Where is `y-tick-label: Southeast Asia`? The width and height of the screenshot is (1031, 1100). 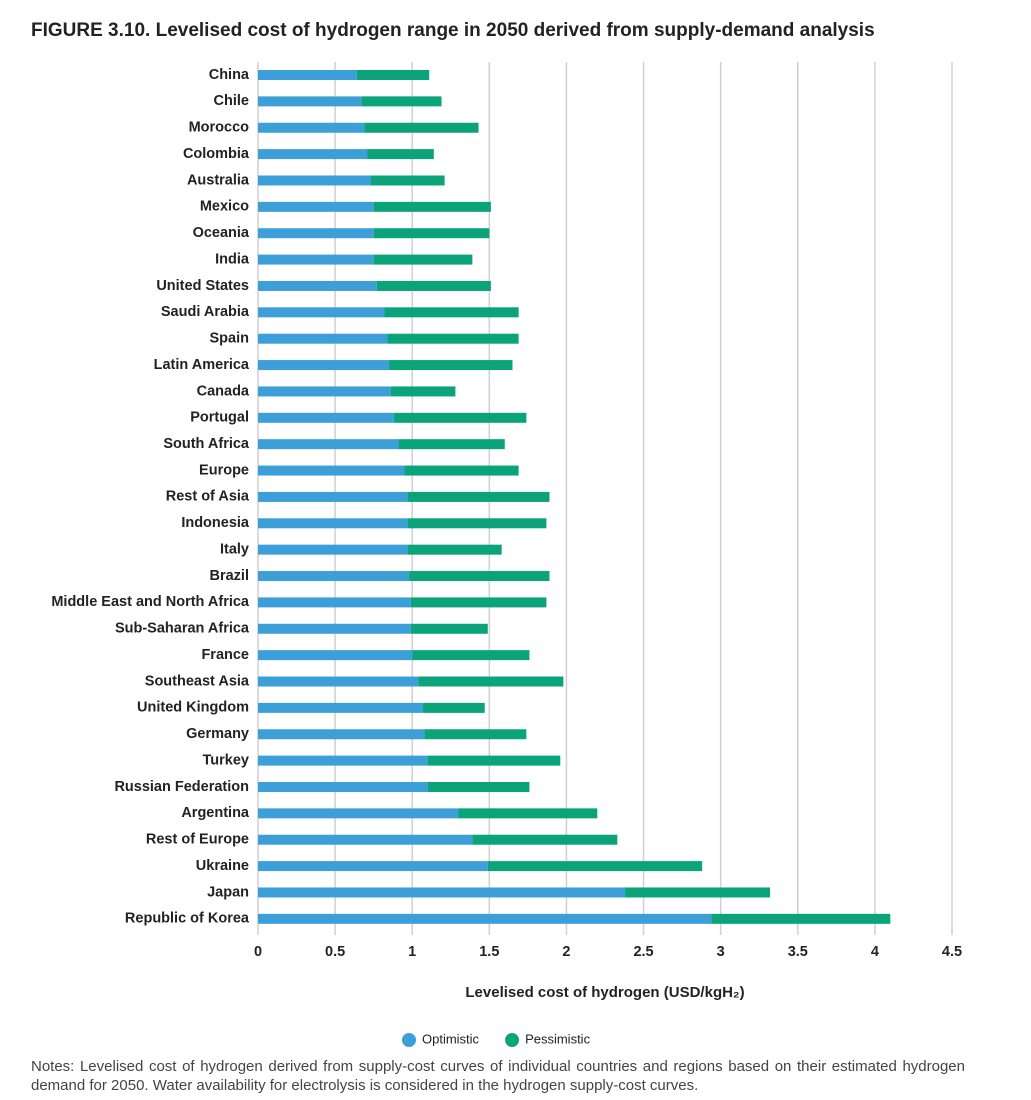
y-tick-label: Southeast Asia is located at coordinates (197, 681).